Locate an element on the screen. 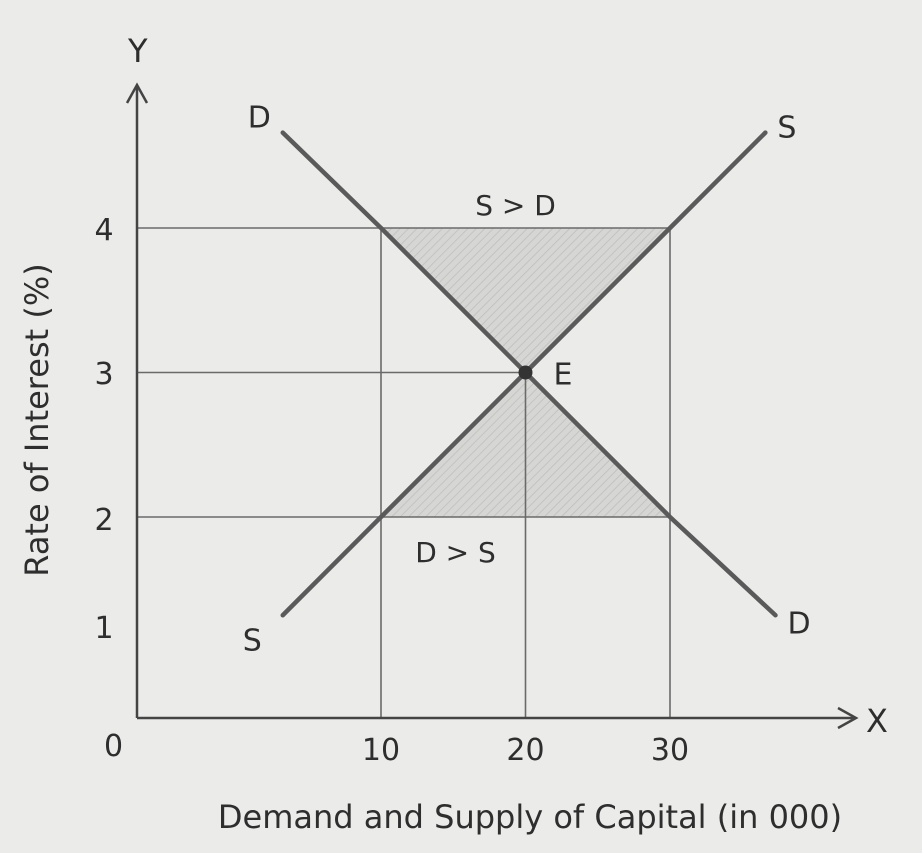 Image resolution: width=922 pixels, height=853 pixels. y-axis-arrow-icon is located at coordinates (137, 93).